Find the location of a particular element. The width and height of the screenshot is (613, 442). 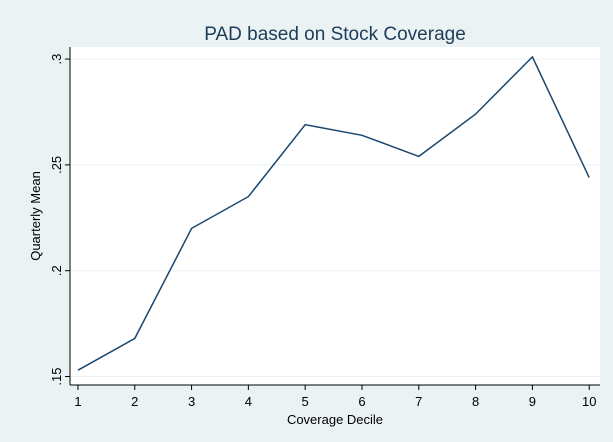

x-axis-label: Coverage Decile is located at coordinates (335, 419).